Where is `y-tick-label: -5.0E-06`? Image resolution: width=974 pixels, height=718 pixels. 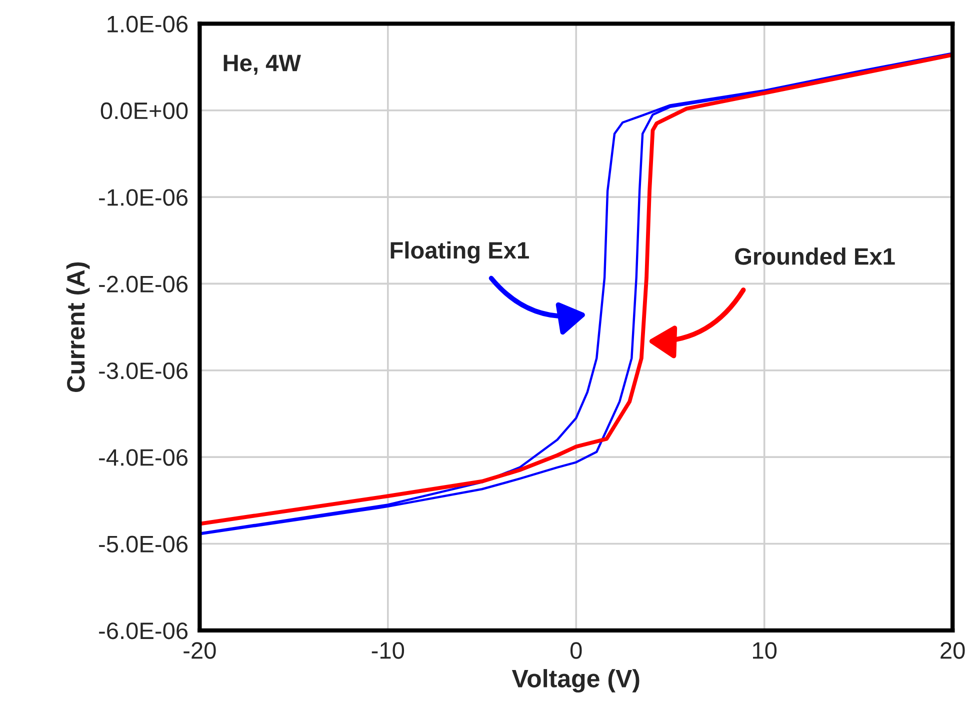 y-tick-label: -5.0E-06 is located at coordinates (143, 544).